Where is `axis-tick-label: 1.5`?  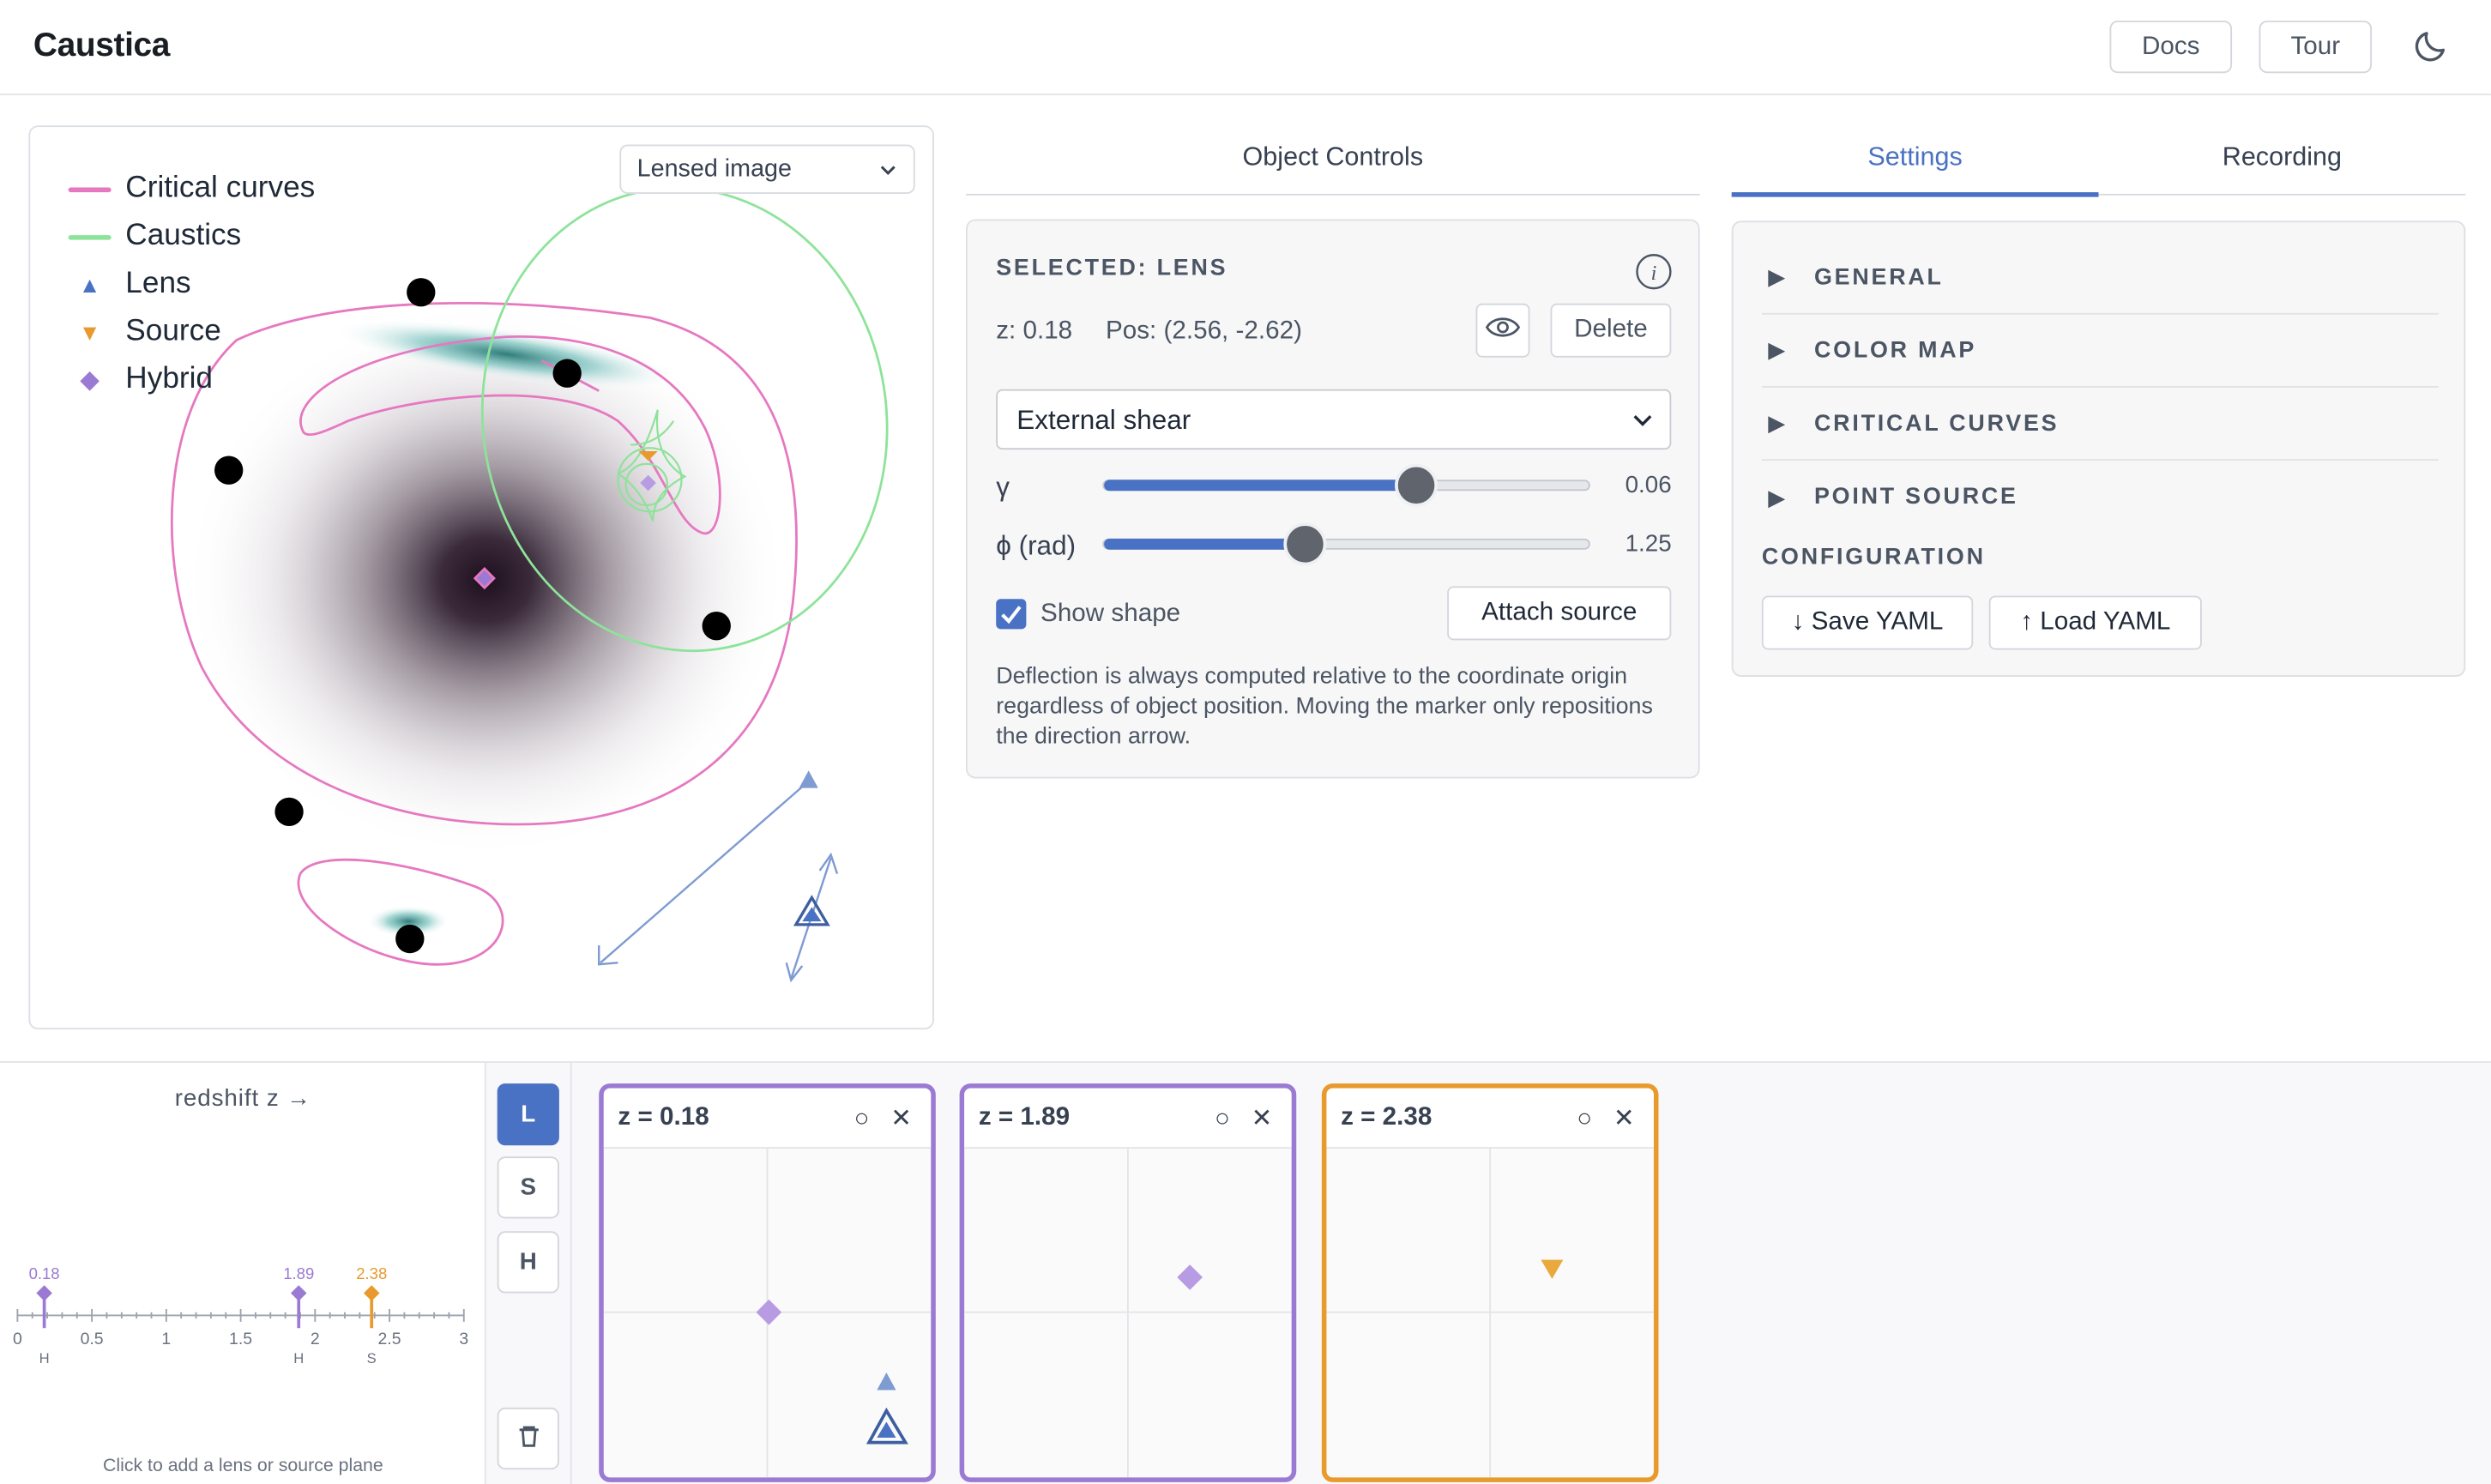 axis-tick-label: 1.5 is located at coordinates (240, 1339).